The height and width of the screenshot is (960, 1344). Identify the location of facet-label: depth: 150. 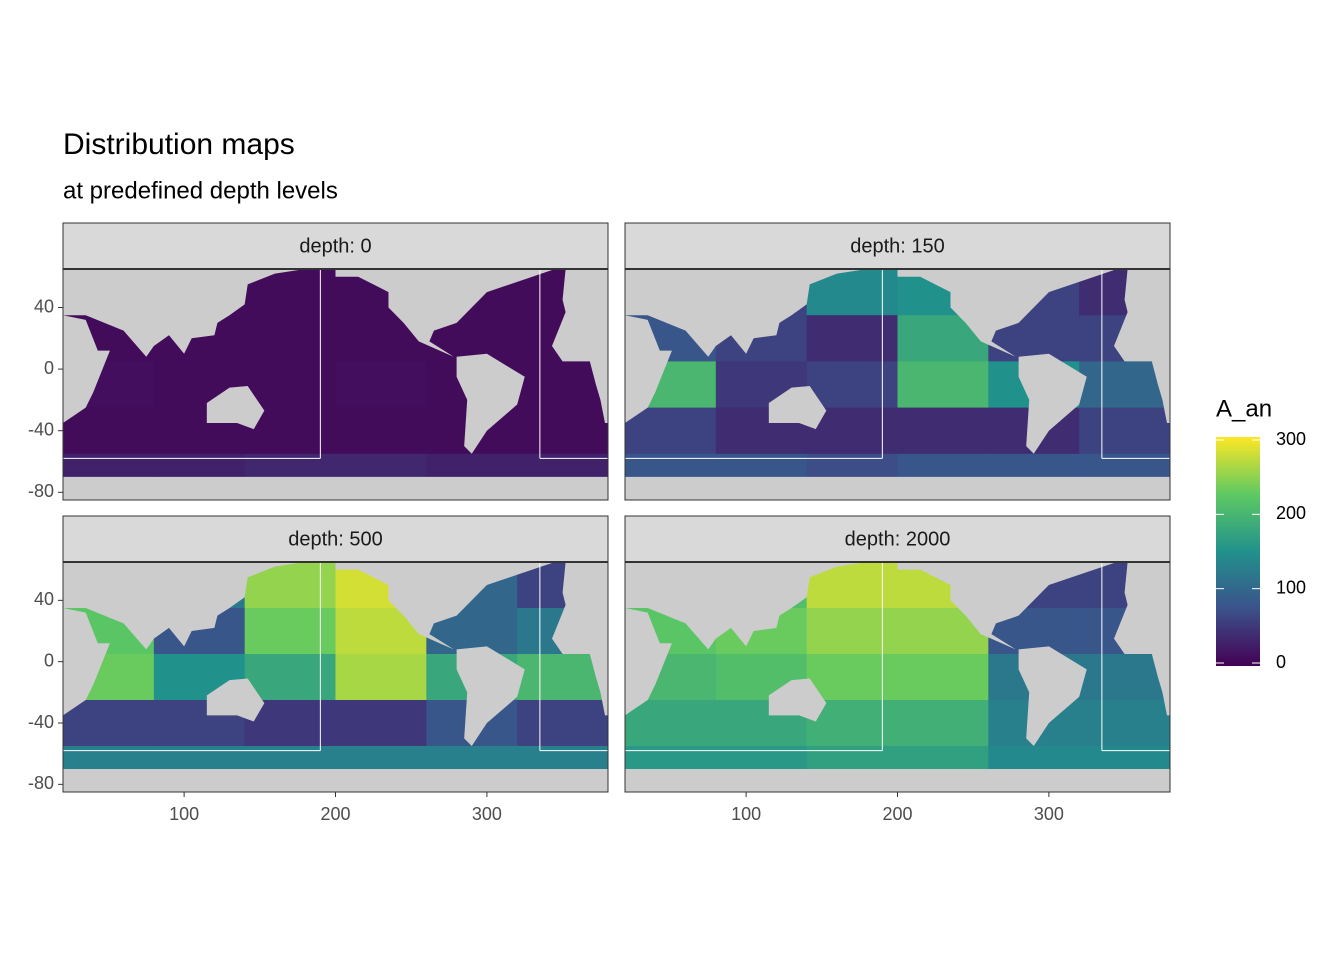
(897, 246).